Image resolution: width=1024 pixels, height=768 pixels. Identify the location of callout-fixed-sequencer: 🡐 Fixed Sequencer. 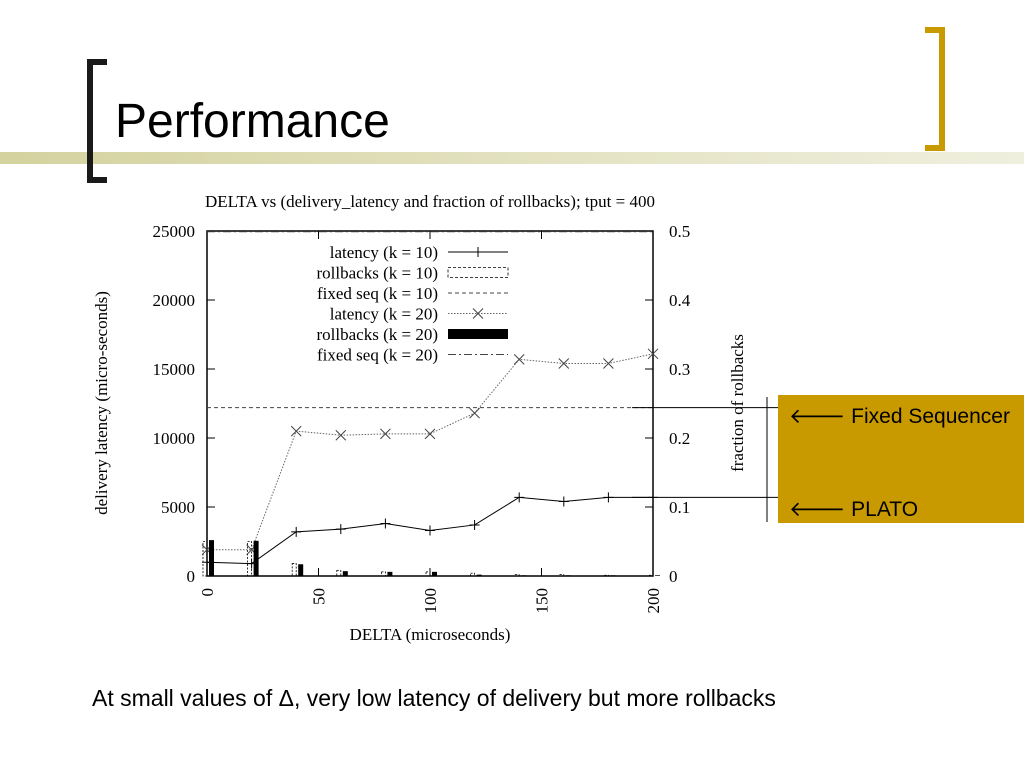
(899, 416).